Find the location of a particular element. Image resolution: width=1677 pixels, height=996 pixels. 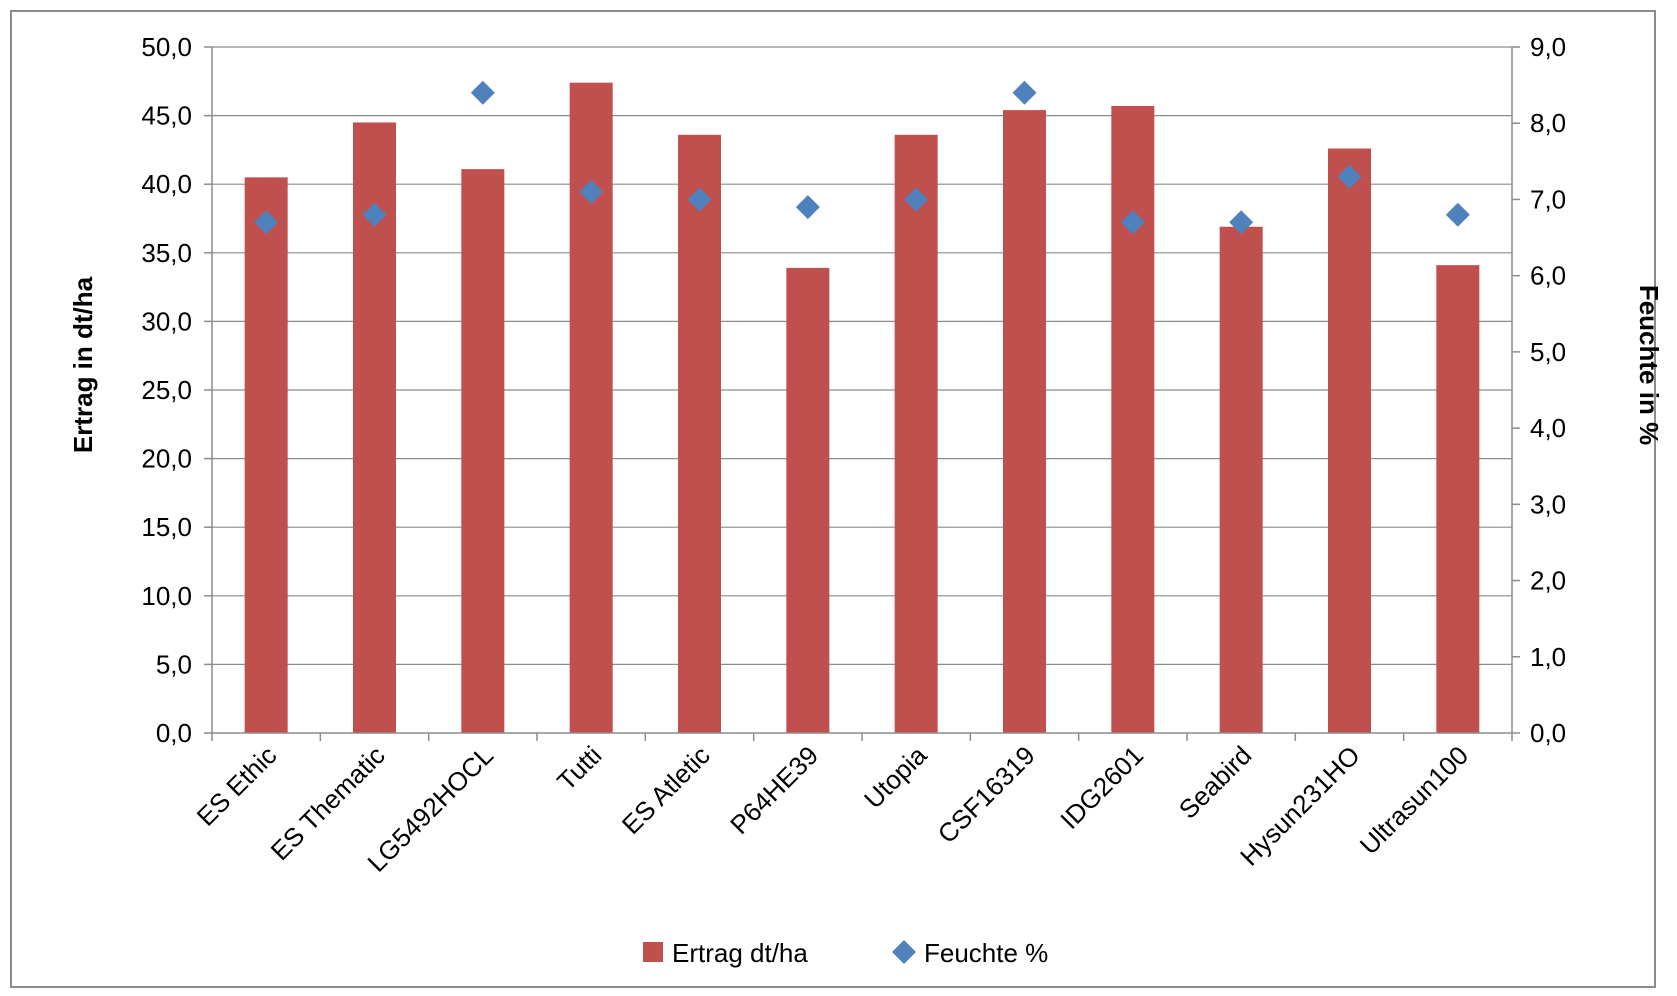

y-left-tick-label: 5,0 is located at coordinates (174, 664).